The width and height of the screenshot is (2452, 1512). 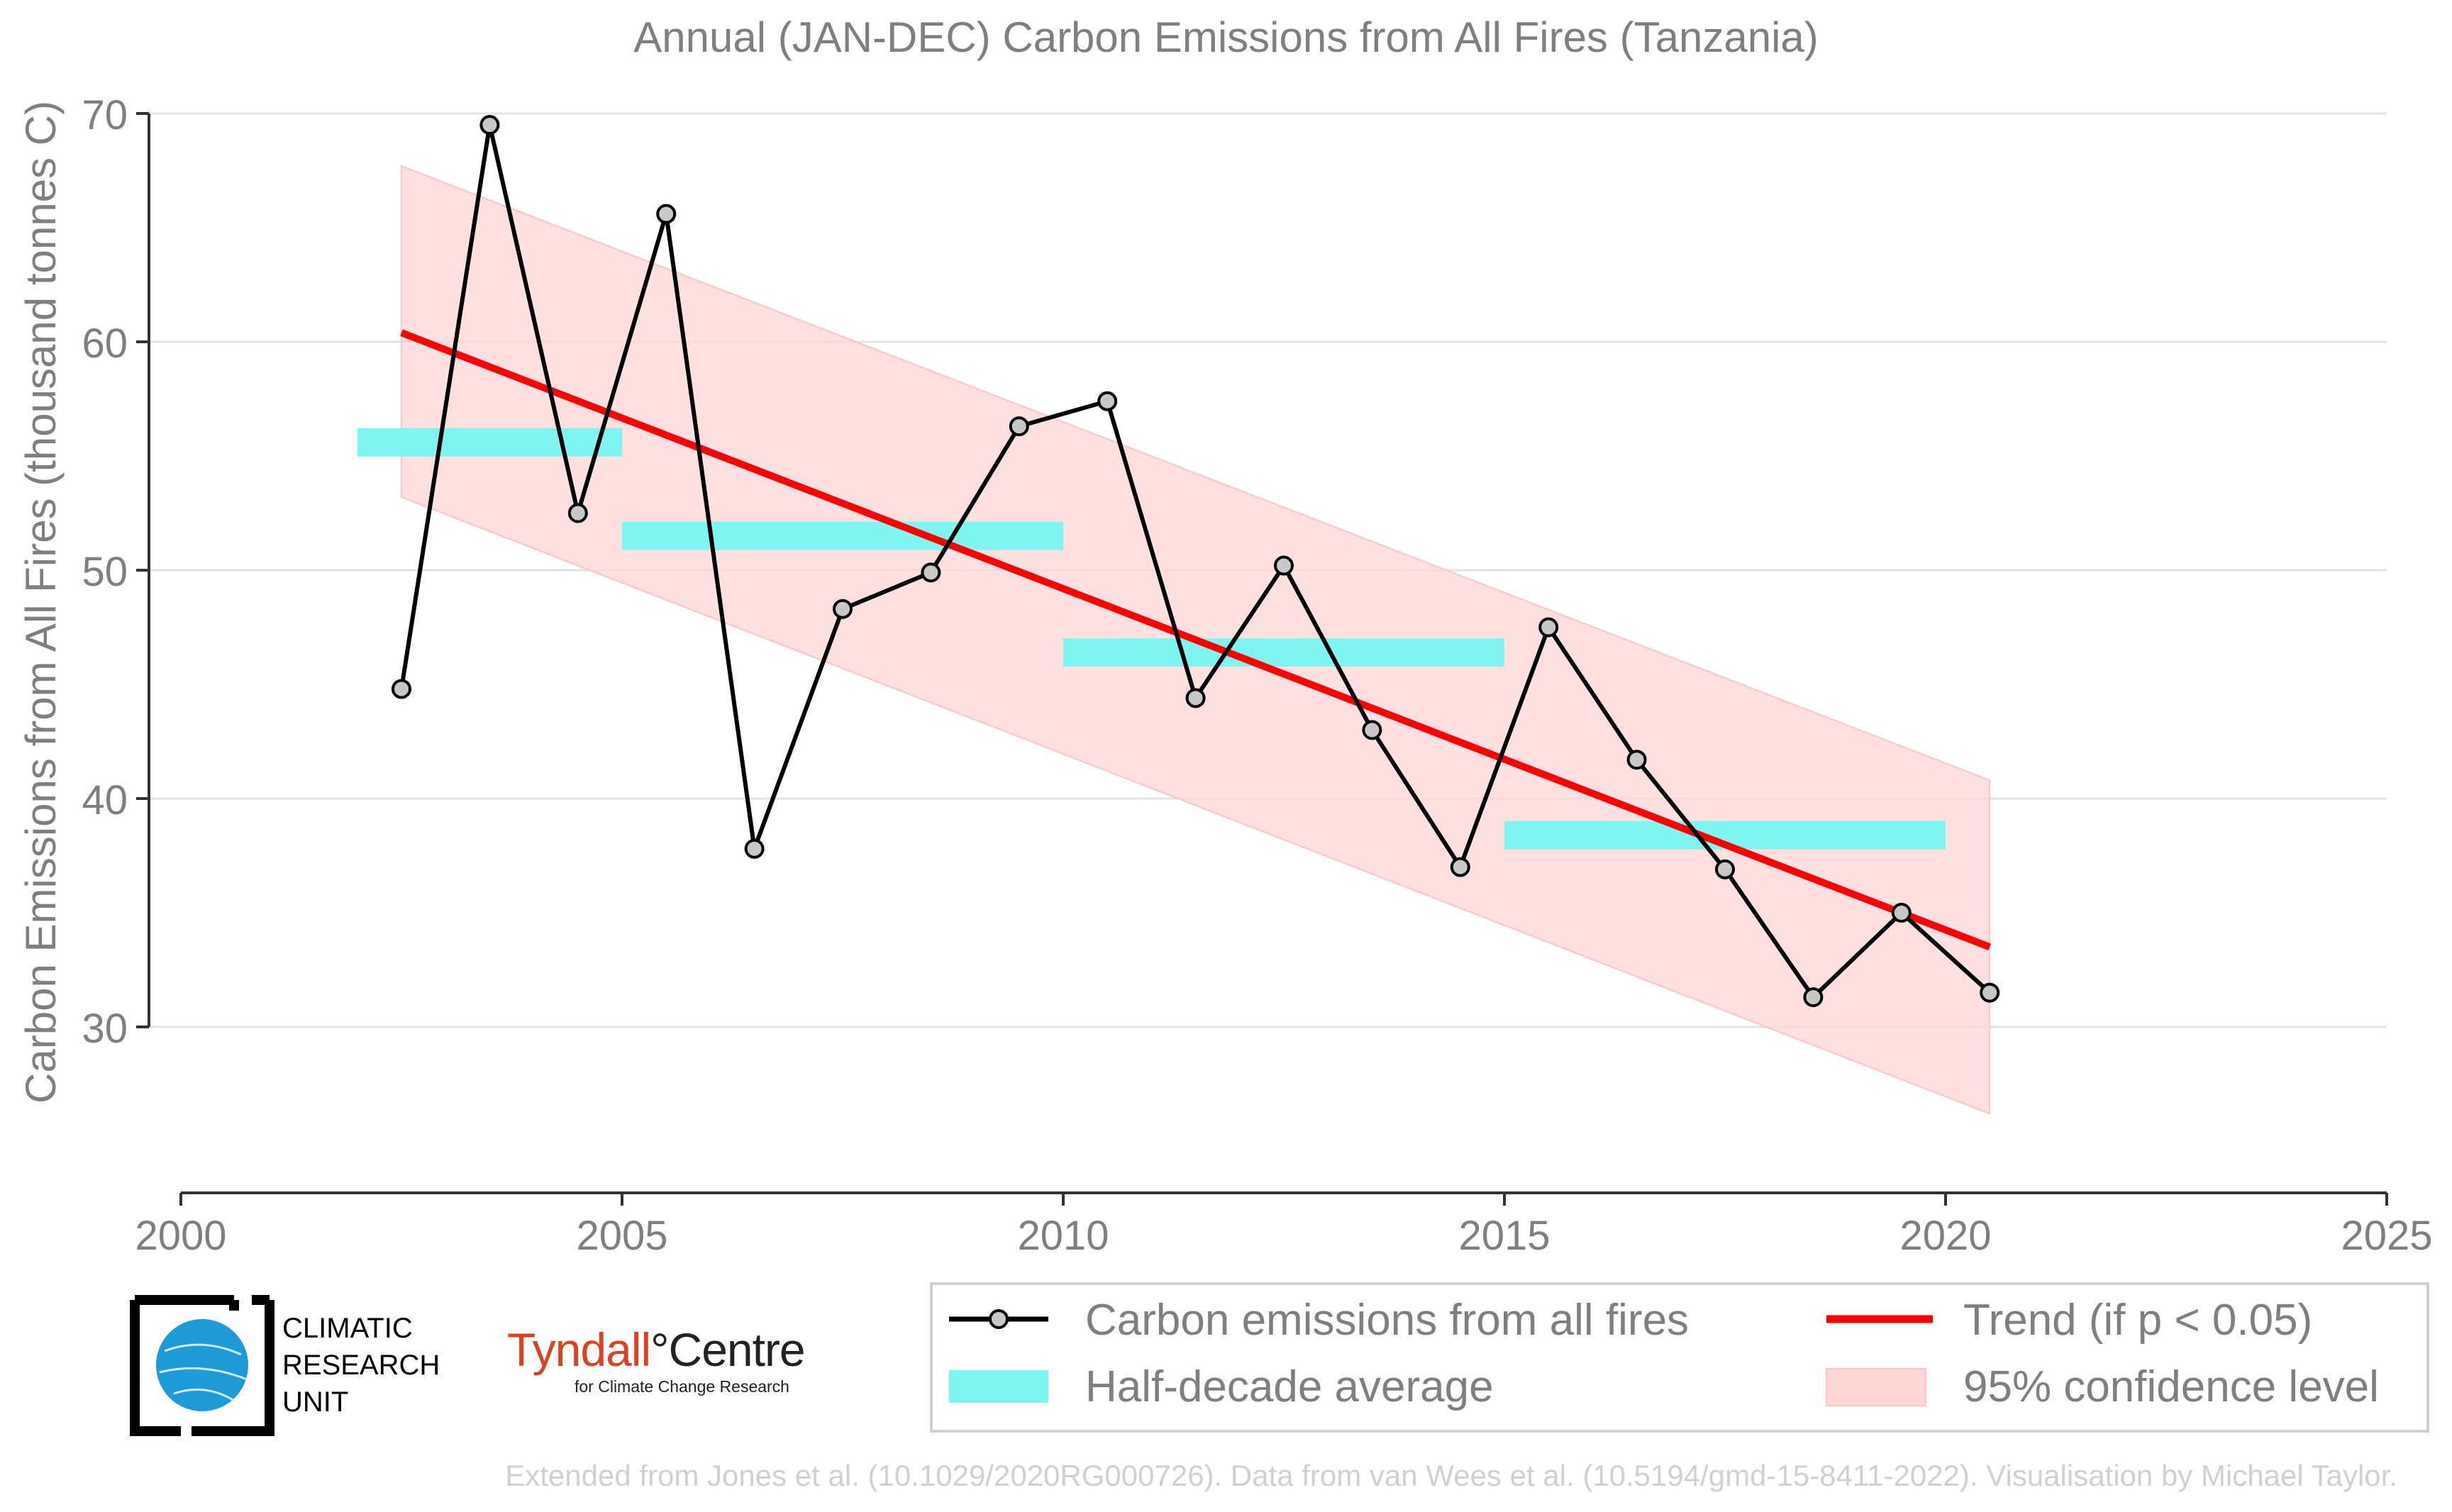 I want to click on cru-line-2: RESEARCH, so click(x=361, y=1365).